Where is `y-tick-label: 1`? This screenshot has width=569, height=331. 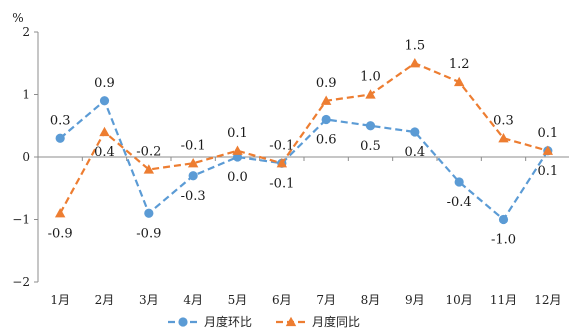
y-tick-label: 1 is located at coordinates (26, 95).